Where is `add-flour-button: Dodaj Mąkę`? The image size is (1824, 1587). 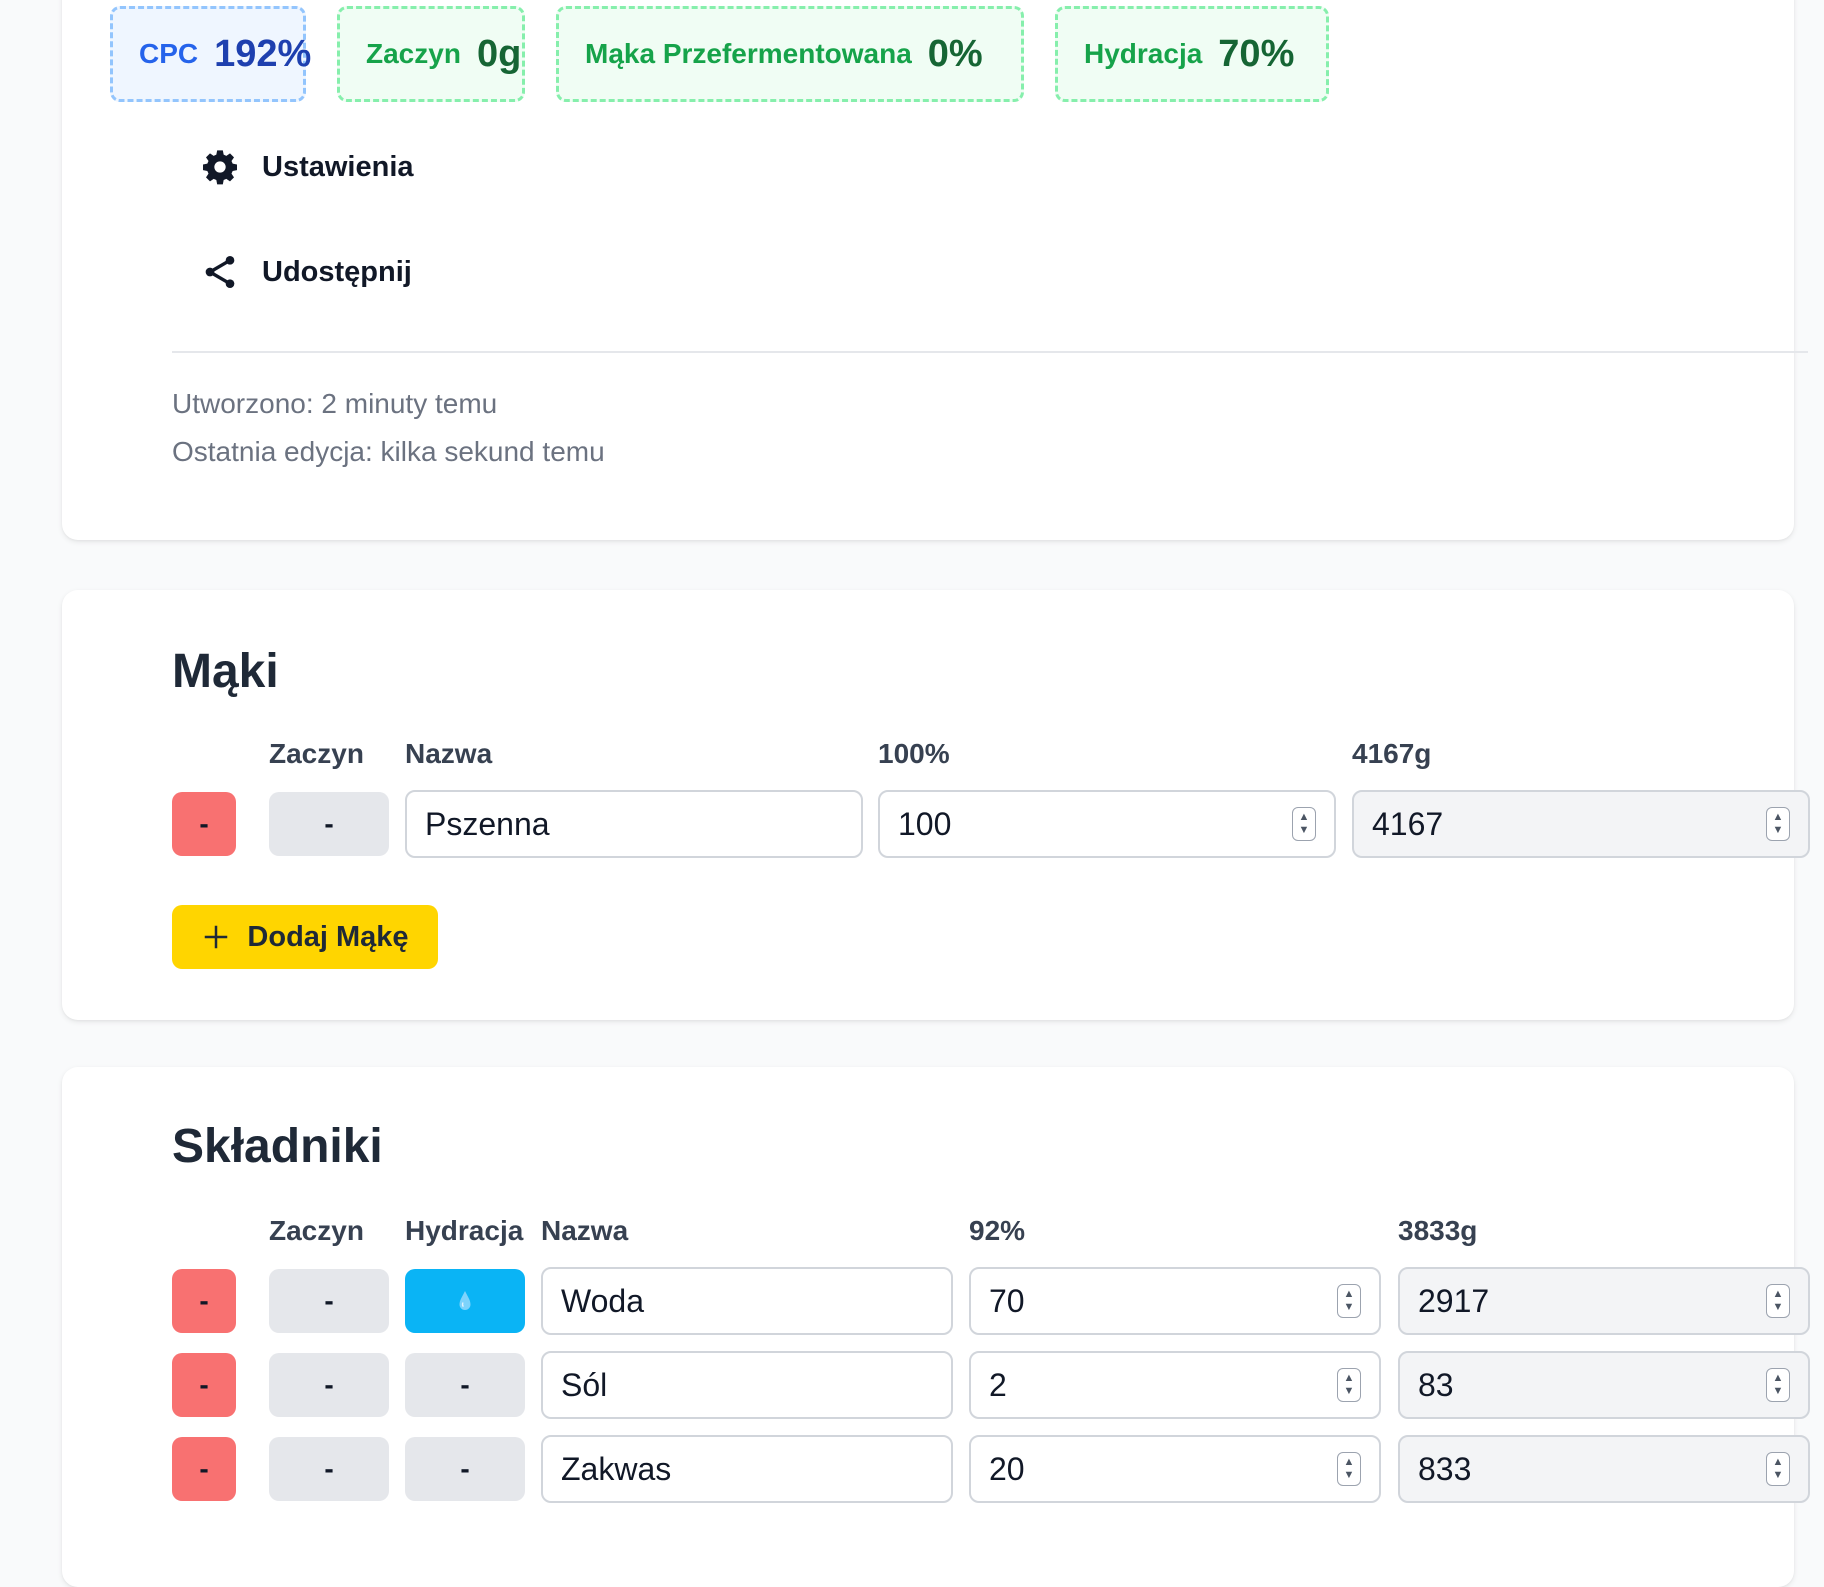
add-flour-button: Dodaj Mąkę is located at coordinates (305, 937).